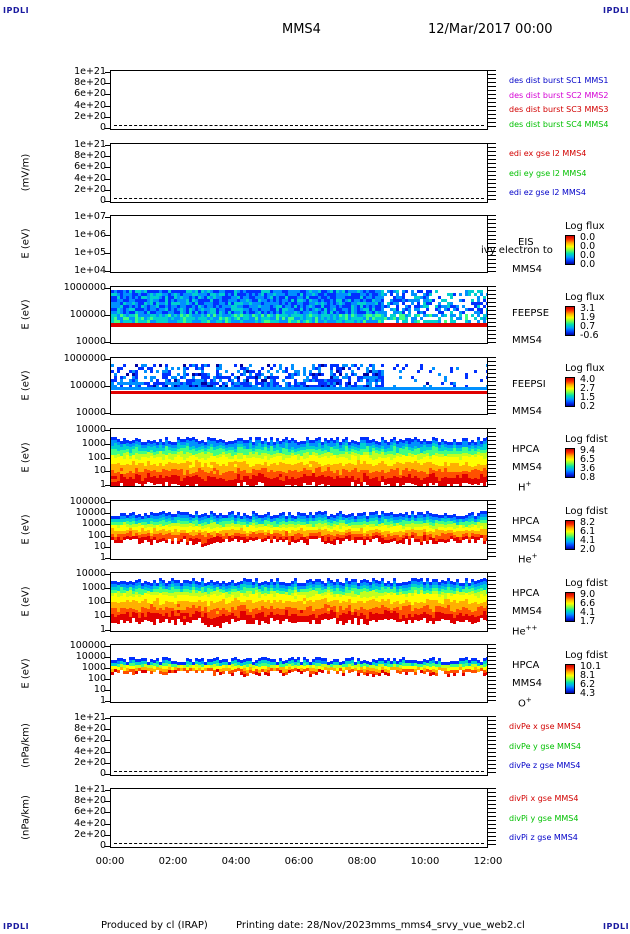 The height and width of the screenshot is (934, 630). Describe the element at coordinates (526, 449) in the screenshot. I see `instrument-label-hpca_h: HPCA` at that location.